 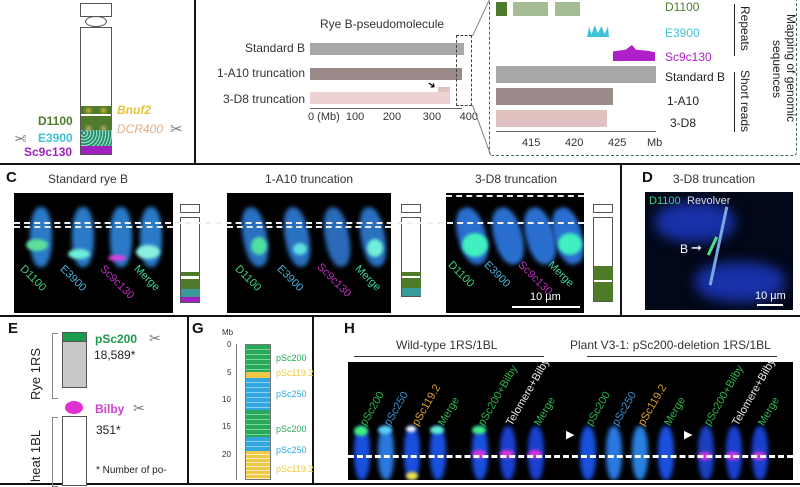 I want to click on fish-image-1a10: D1100 E3900 Sc9c130 Merge, so click(x=309, y=253).